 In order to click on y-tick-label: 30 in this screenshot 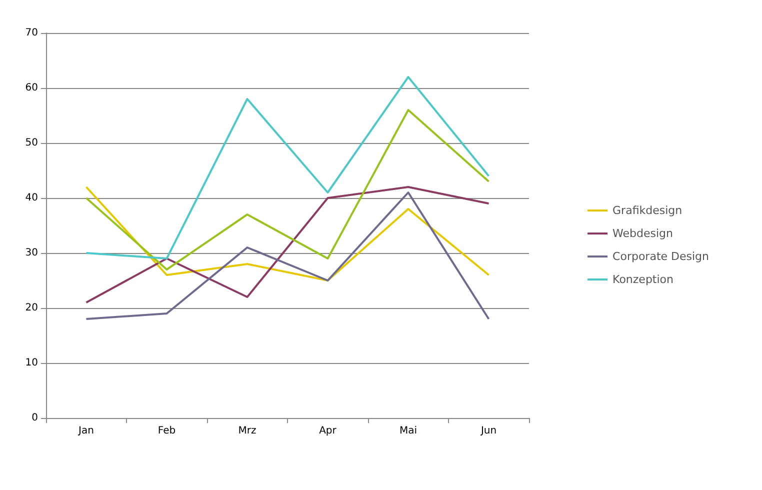, I will do `click(31, 253)`.